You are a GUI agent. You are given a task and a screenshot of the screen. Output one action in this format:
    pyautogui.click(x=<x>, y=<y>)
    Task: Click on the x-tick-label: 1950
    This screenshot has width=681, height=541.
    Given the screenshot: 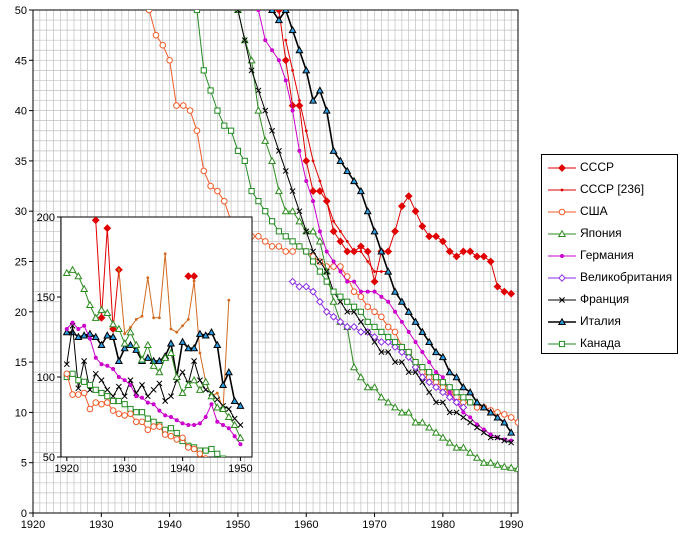 What is the action you would take?
    pyautogui.click(x=240, y=469)
    